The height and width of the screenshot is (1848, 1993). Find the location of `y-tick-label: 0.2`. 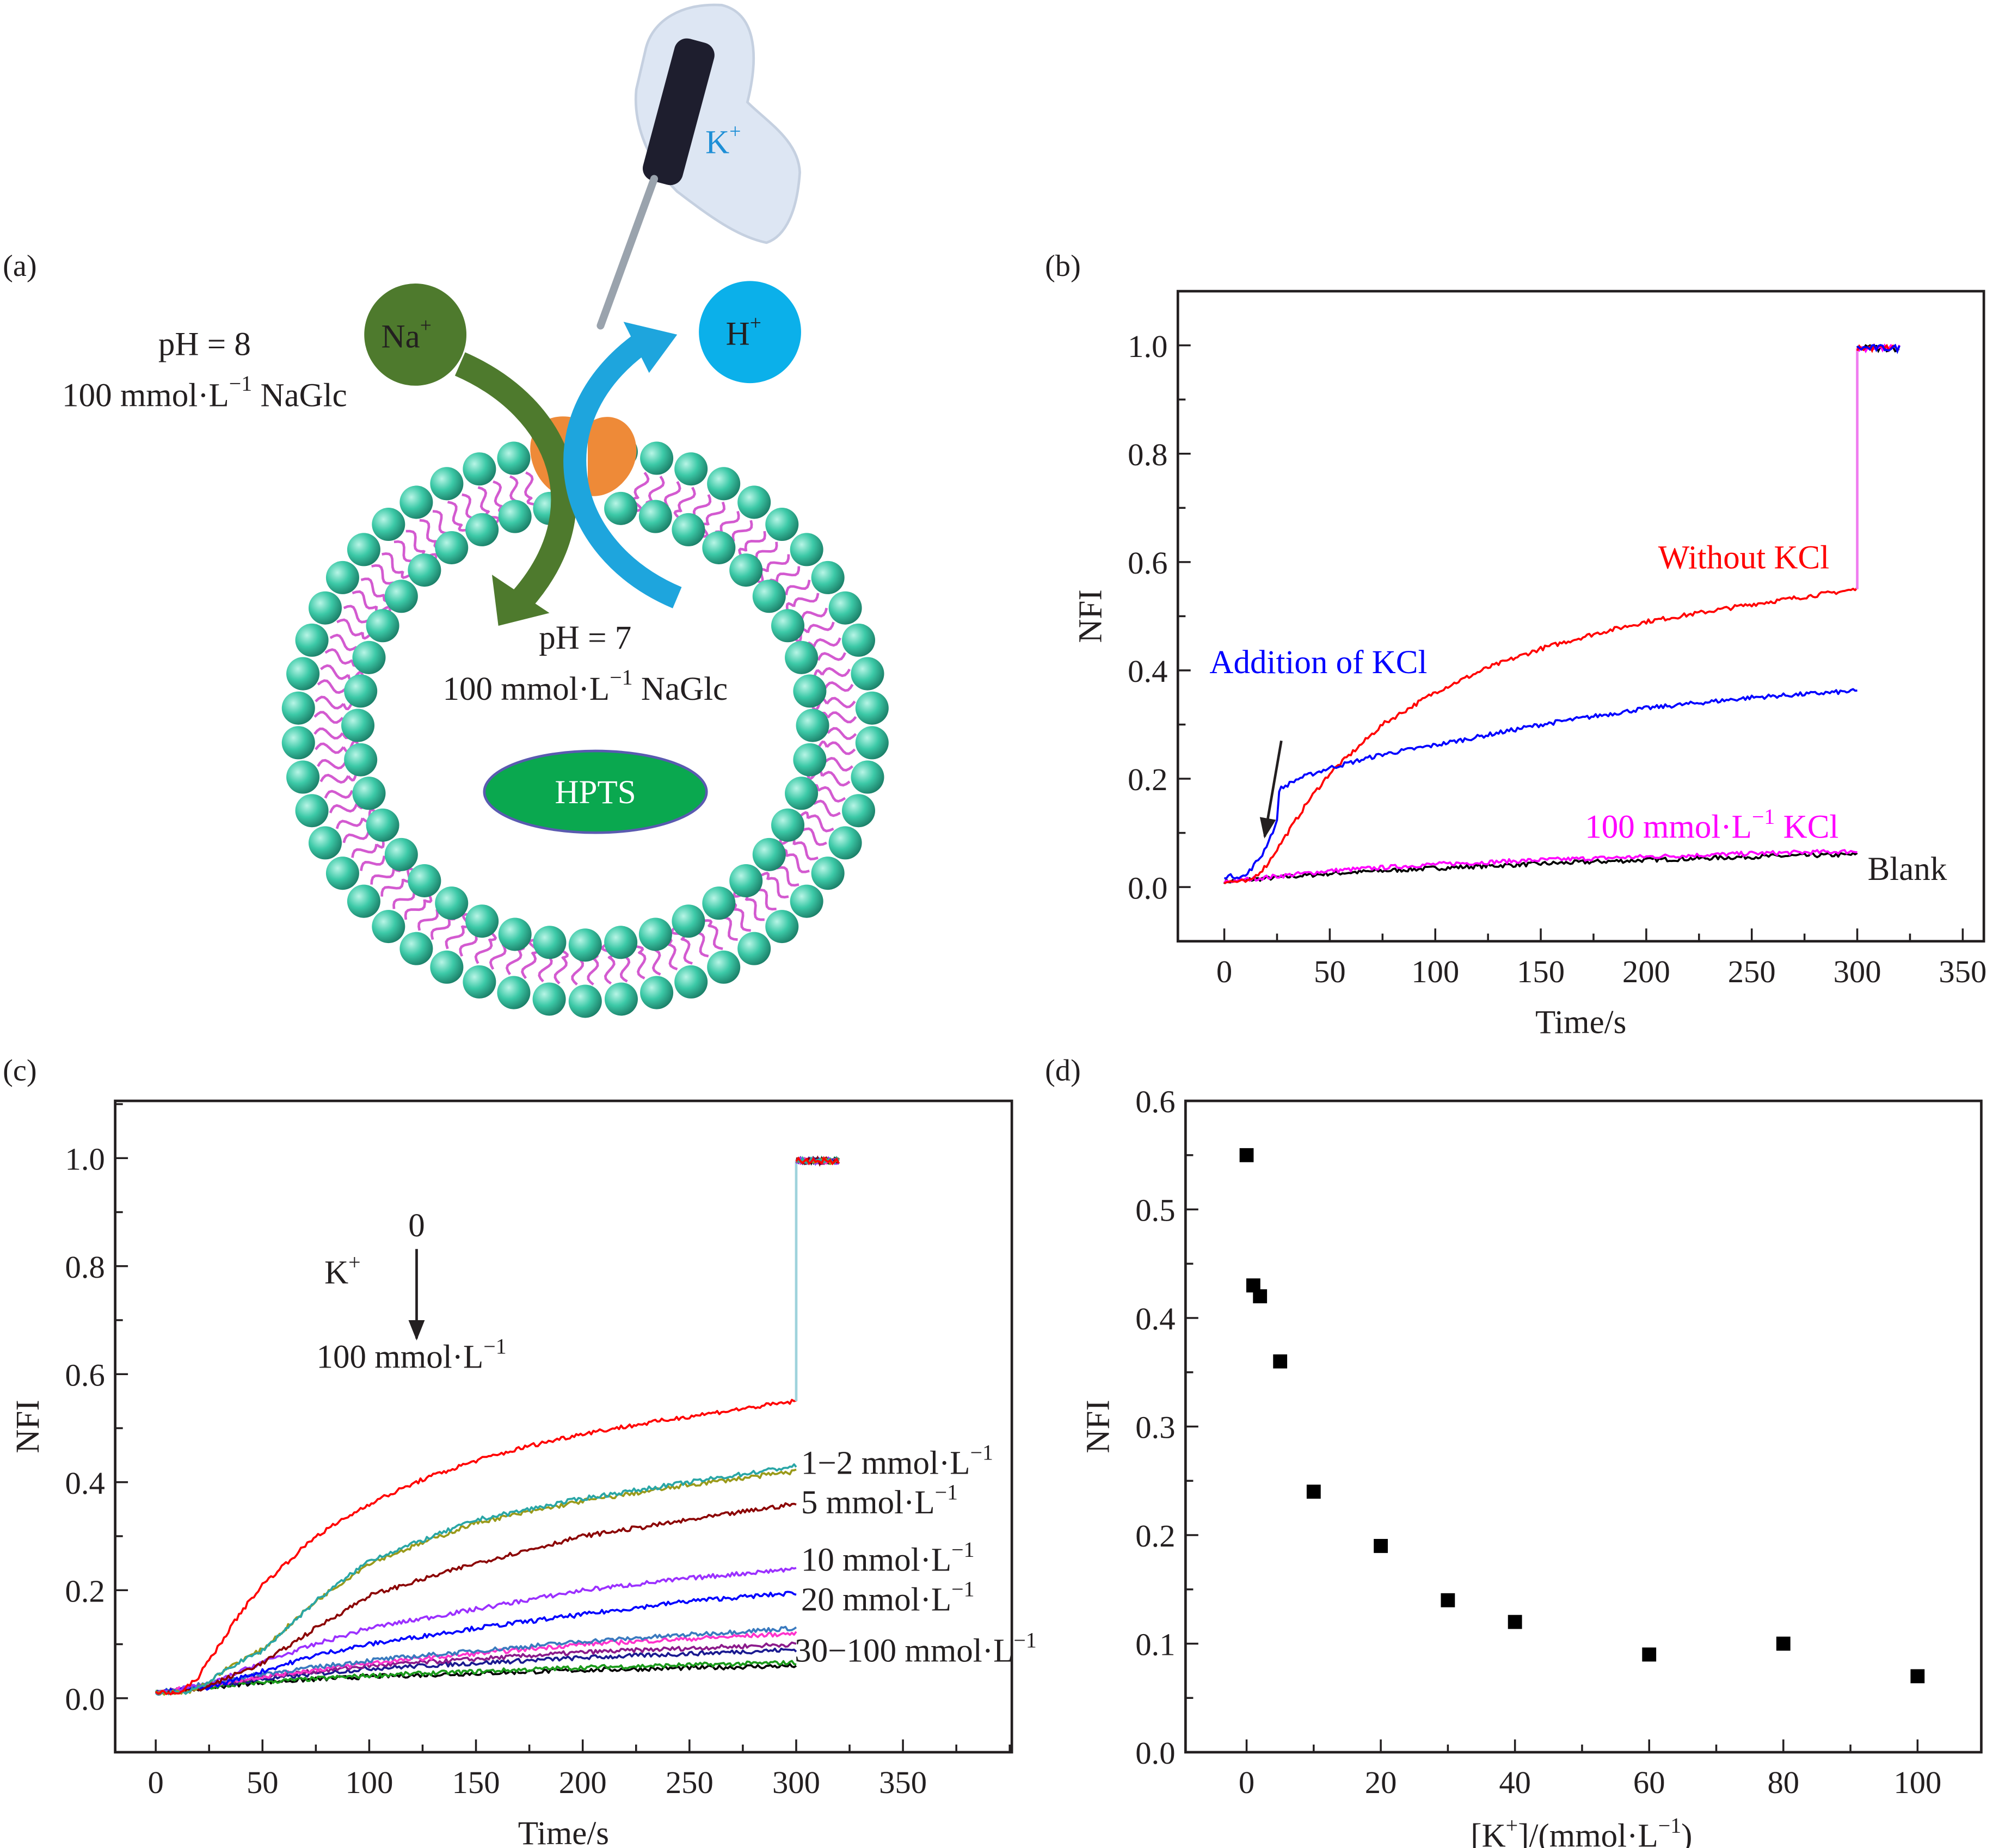

y-tick-label: 0.2 is located at coordinates (1155, 1536).